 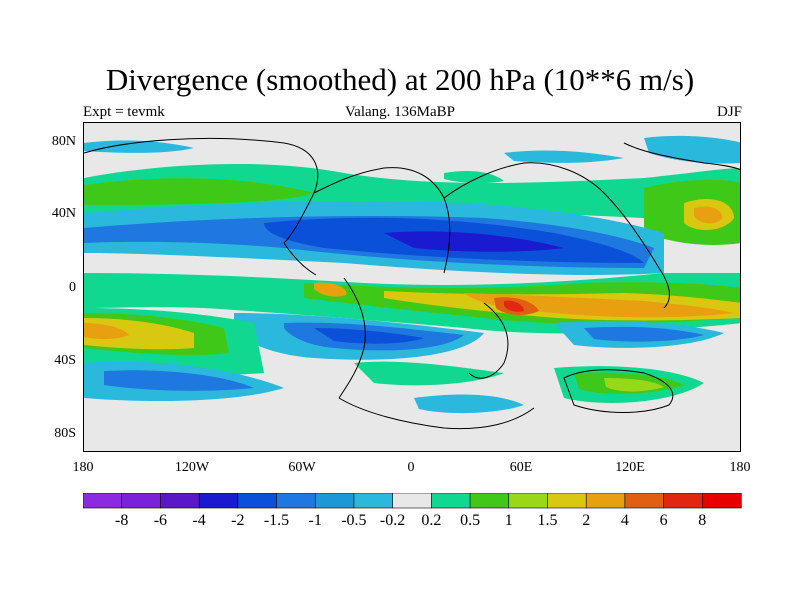 What do you see at coordinates (392, 520) in the screenshot?
I see `colorbar-label: -0.2` at bounding box center [392, 520].